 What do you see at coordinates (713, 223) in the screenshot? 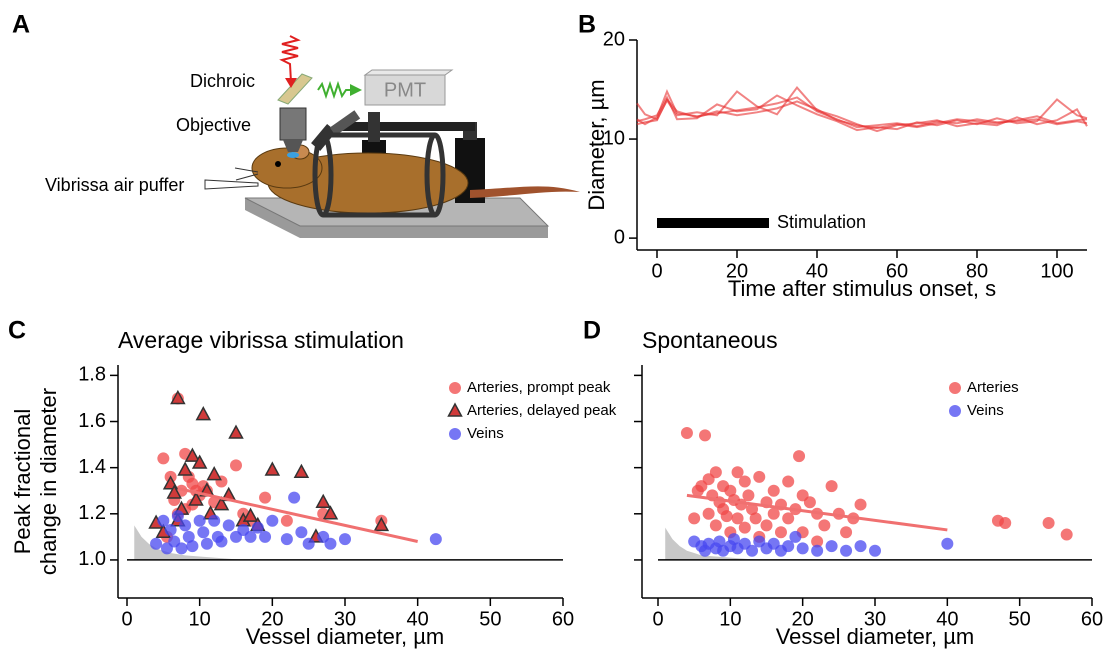
I see `stimulation-bar` at bounding box center [713, 223].